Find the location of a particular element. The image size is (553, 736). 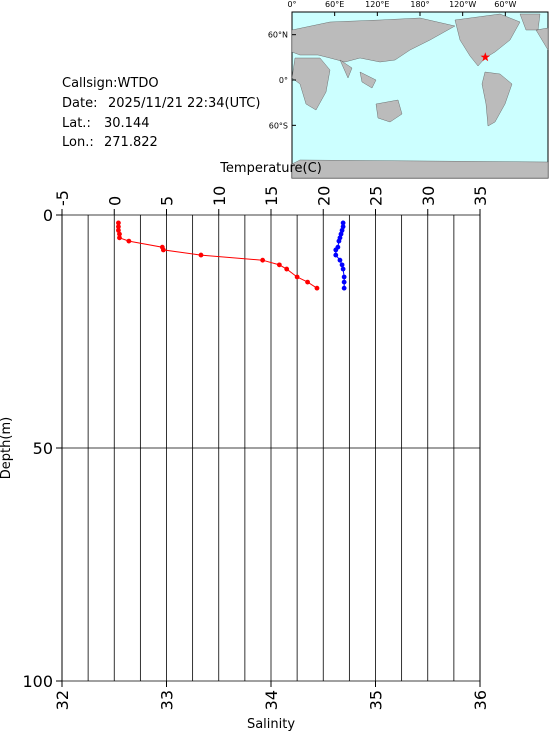

callsign: Callsign:WTDO is located at coordinates (110, 83).